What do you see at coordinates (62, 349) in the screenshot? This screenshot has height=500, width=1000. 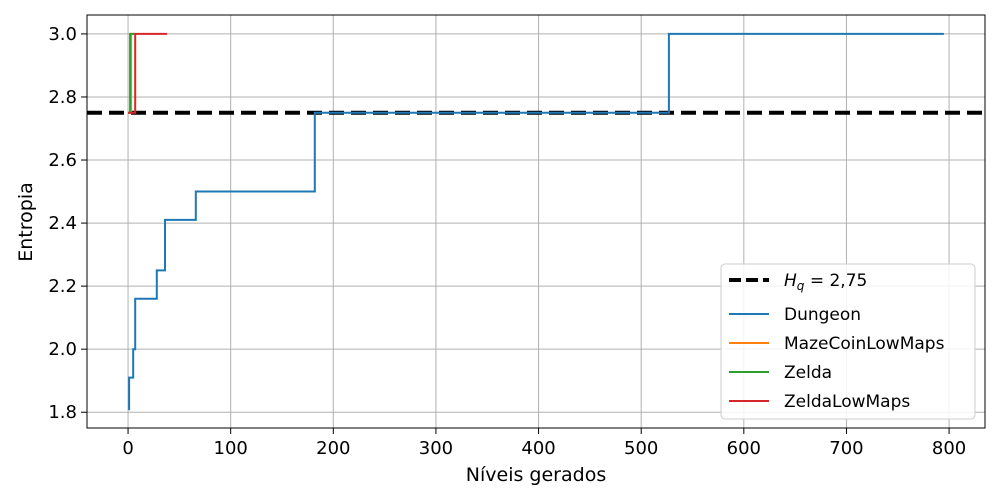 I see `y-tick-label: 2.0` at bounding box center [62, 349].